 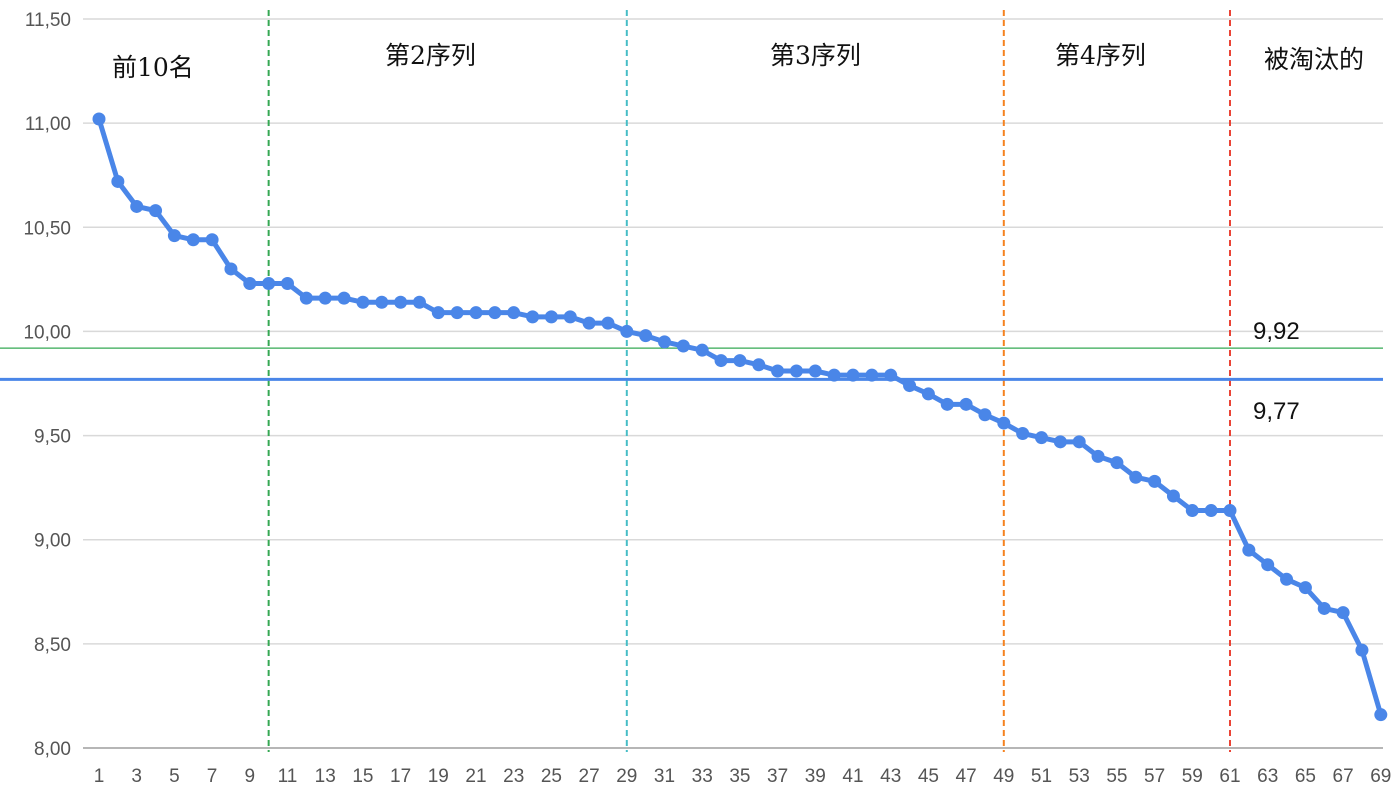 I want to click on reference-lines, so click(x=691, y=364).